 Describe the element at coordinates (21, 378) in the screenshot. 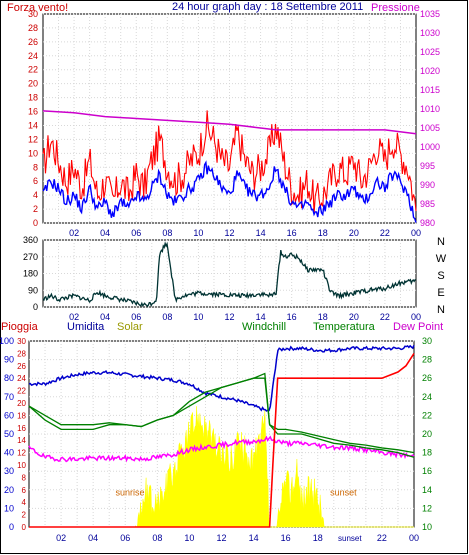

I see `rain-tick: 24` at that location.